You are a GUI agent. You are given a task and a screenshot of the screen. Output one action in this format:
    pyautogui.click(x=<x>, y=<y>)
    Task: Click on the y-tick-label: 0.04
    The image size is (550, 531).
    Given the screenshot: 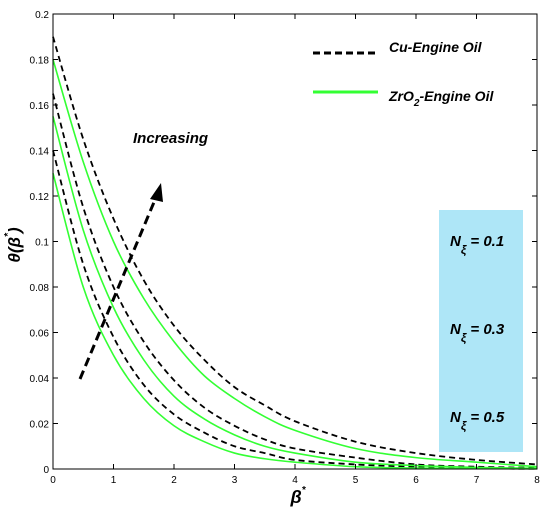 What is the action you would take?
    pyautogui.click(x=40, y=379)
    